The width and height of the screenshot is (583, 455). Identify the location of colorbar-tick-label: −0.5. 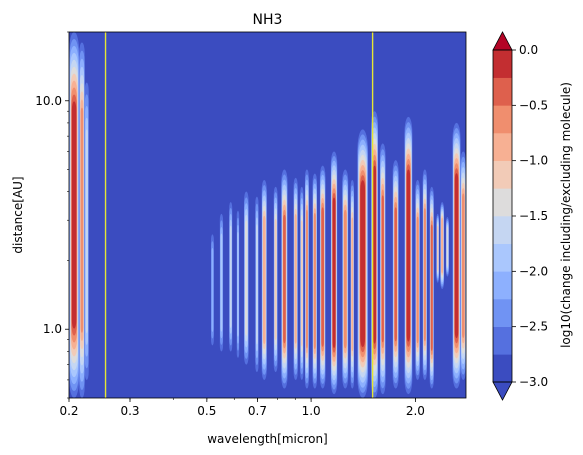
(533, 105).